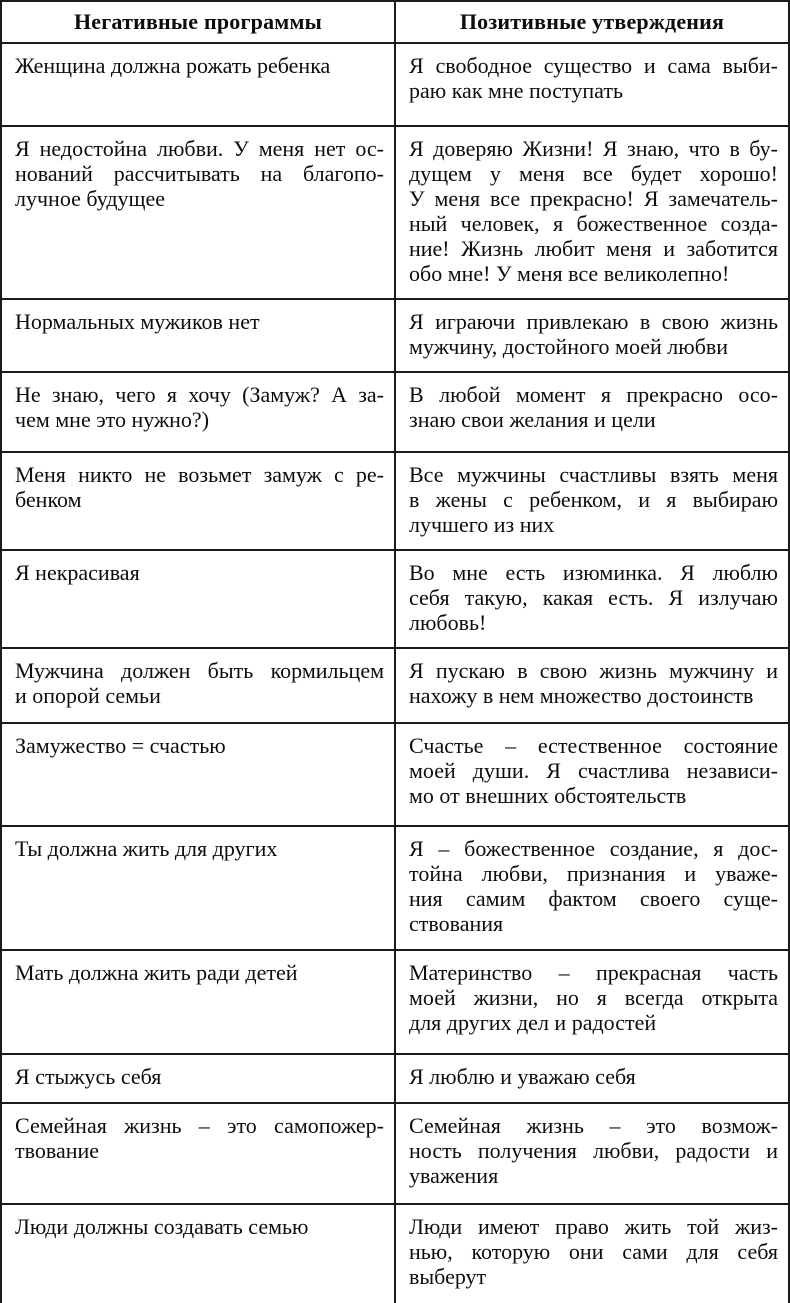  Describe the element at coordinates (112, 419) in the screenshot. I see `text-line: чем мне это нужно?)` at that location.